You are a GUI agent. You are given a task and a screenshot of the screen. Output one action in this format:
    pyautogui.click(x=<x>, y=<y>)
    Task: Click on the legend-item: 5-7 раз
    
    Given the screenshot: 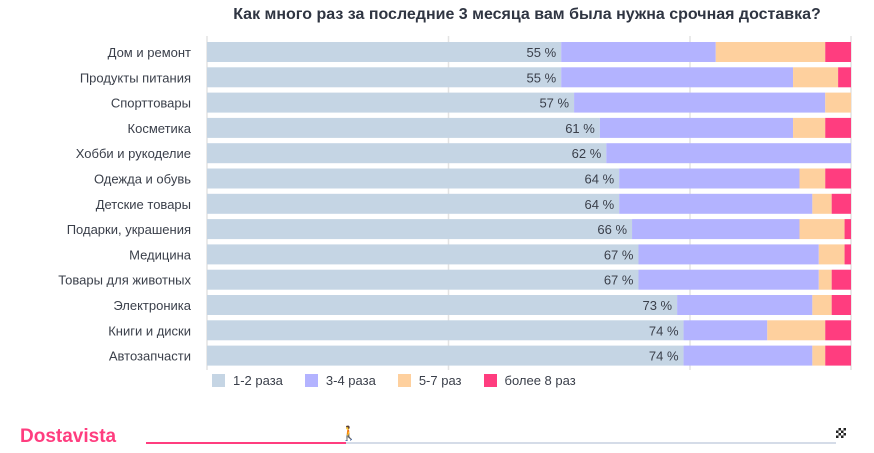 What is the action you would take?
    pyautogui.click(x=429, y=380)
    